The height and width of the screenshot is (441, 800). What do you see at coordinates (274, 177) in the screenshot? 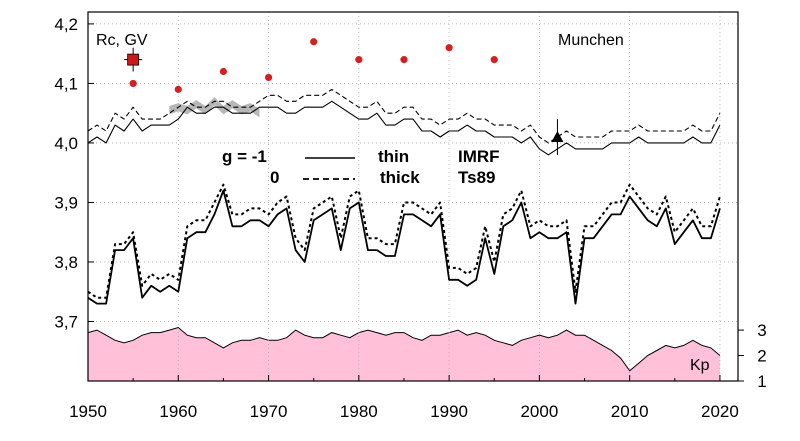
I see `legend-g-row2: 0` at bounding box center [274, 177].